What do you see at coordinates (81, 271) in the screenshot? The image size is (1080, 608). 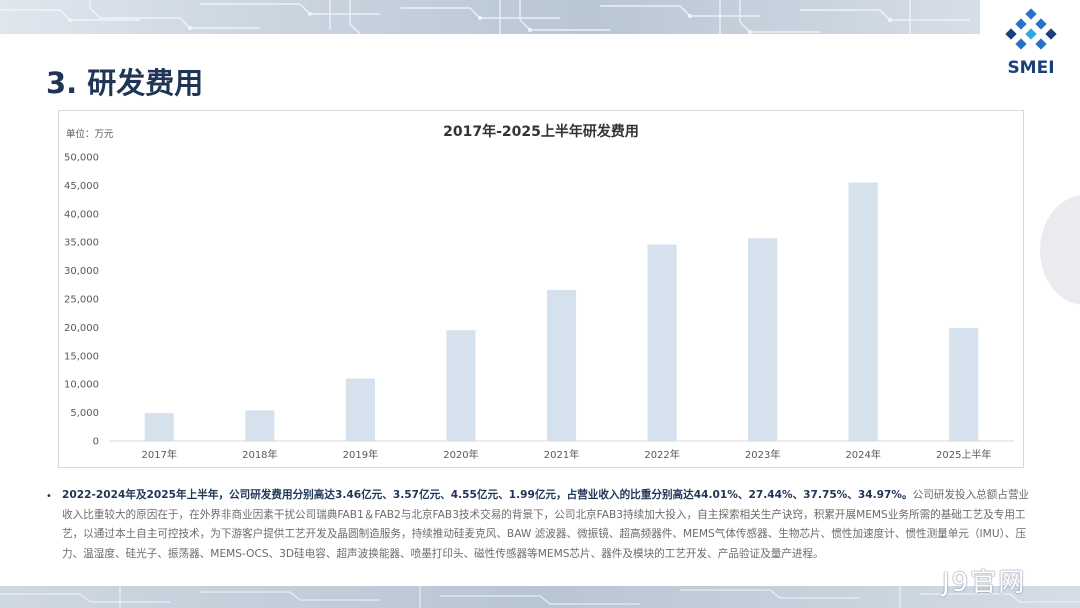 I see `y-tick-label: 30,000` at bounding box center [81, 271].